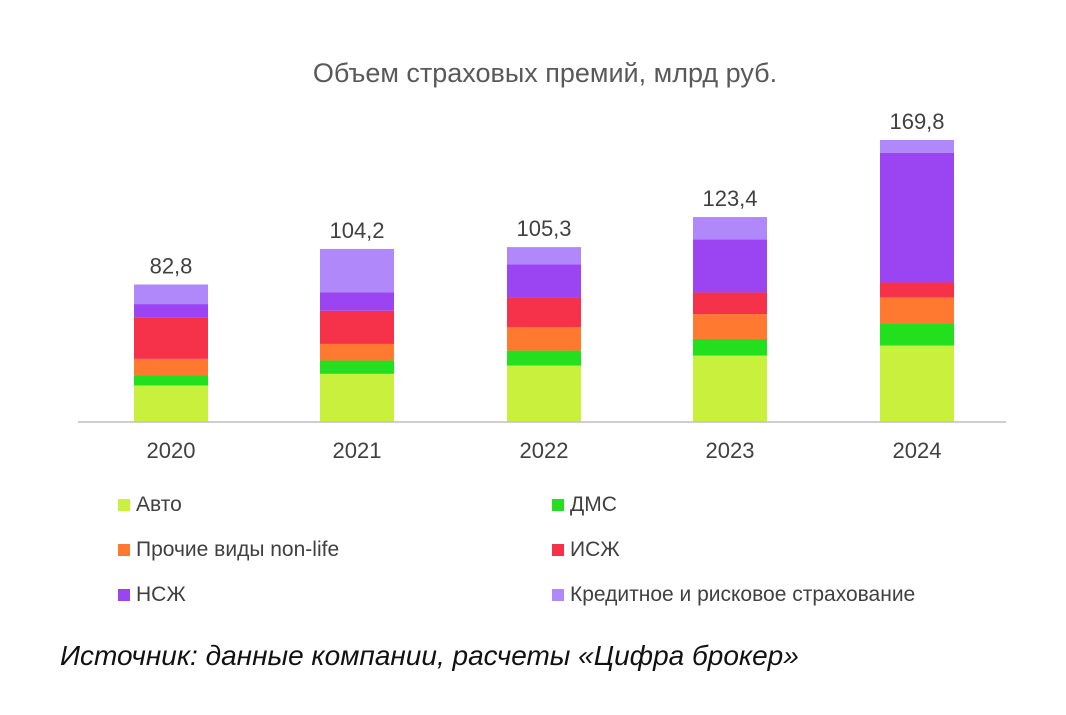 This screenshot has width=1066, height=715. I want to click on legend-item-credit-risk: Кредитное и рисковое страхование, so click(733, 595).